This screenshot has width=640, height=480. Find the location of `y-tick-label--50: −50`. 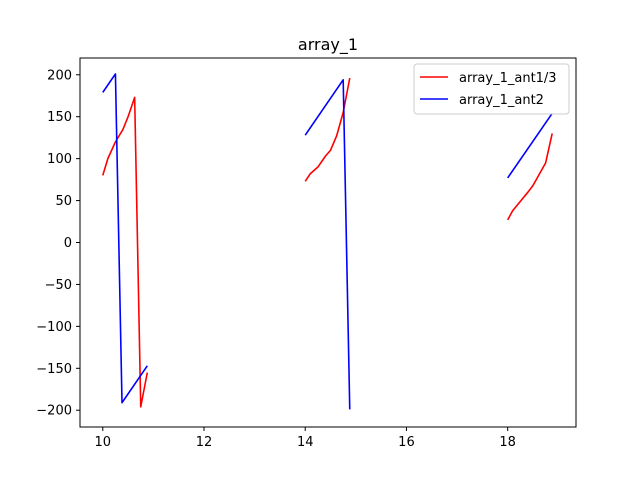

y-tick-label--50: −50 is located at coordinates (58, 285).